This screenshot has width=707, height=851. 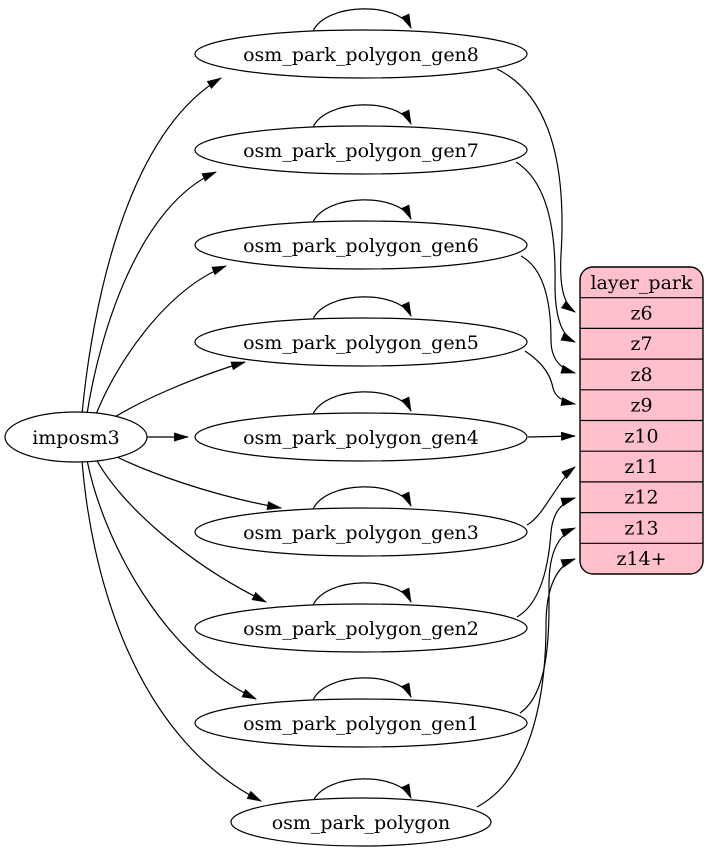 I want to click on edge-imposm3-gen1, so click(x=171, y=579).